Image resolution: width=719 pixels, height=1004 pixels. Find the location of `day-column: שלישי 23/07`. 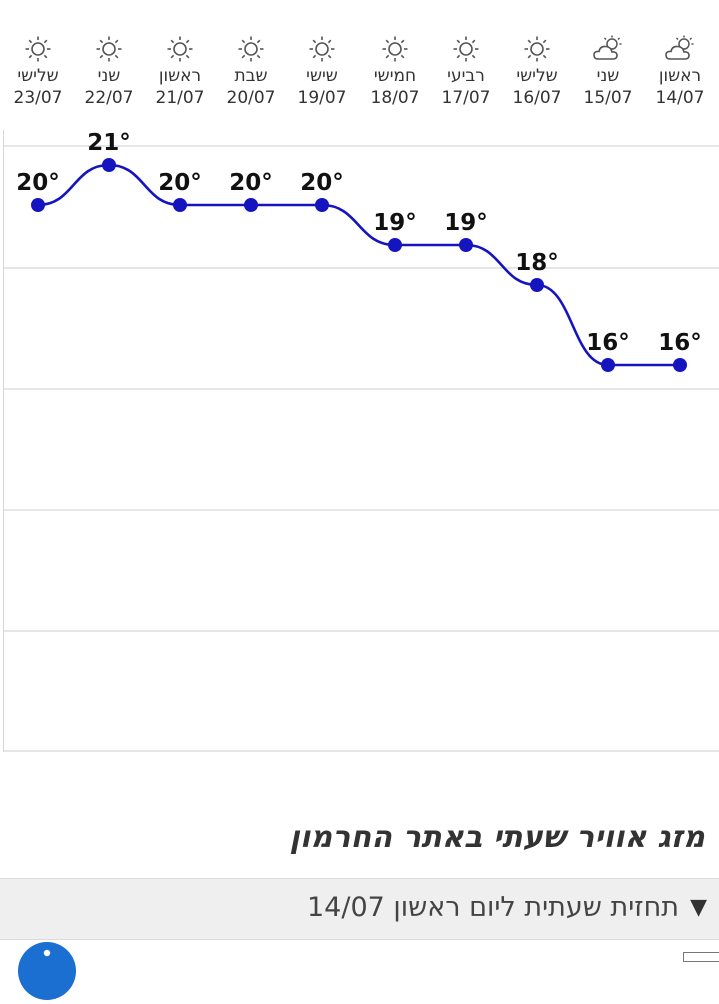

day-column: שלישי 23/07 is located at coordinates (38, 71).